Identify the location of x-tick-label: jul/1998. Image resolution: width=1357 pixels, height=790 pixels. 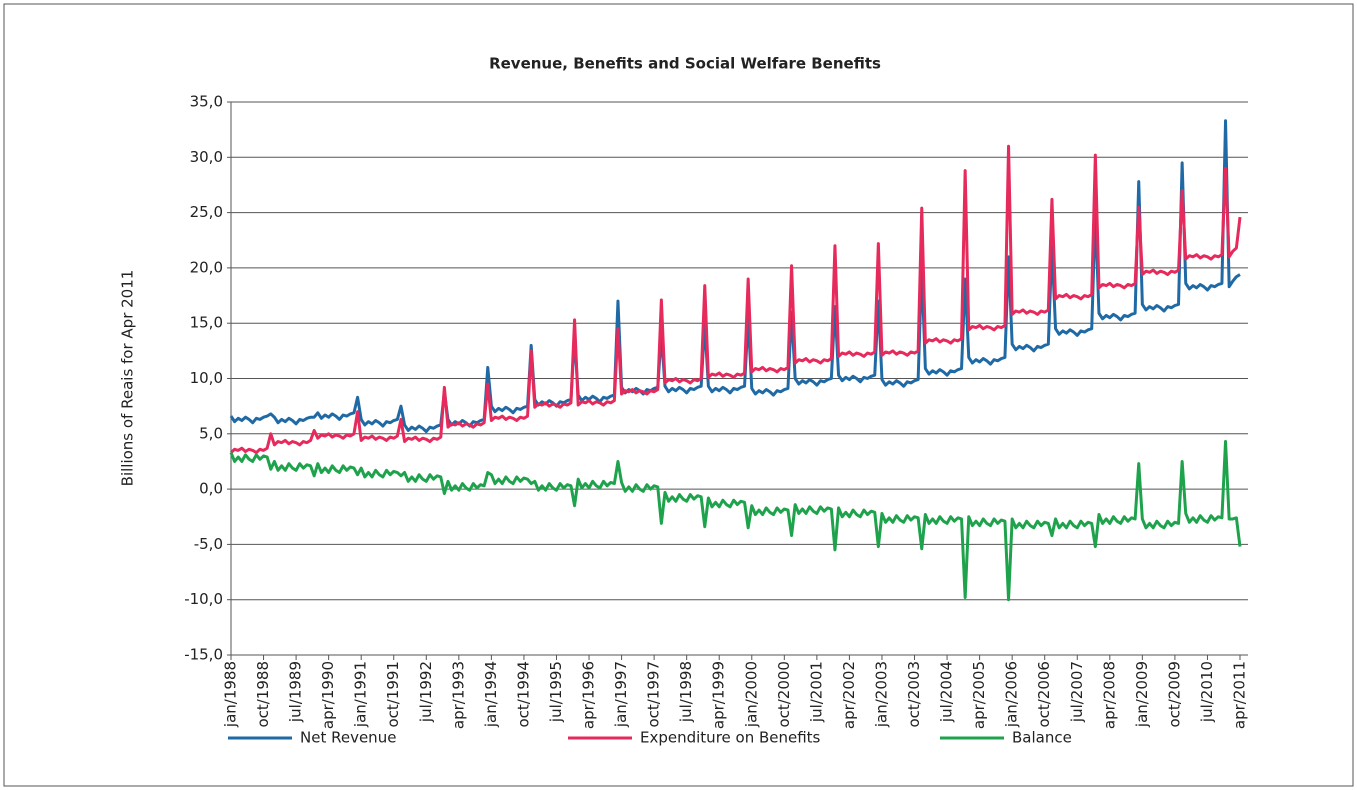
(686, 692).